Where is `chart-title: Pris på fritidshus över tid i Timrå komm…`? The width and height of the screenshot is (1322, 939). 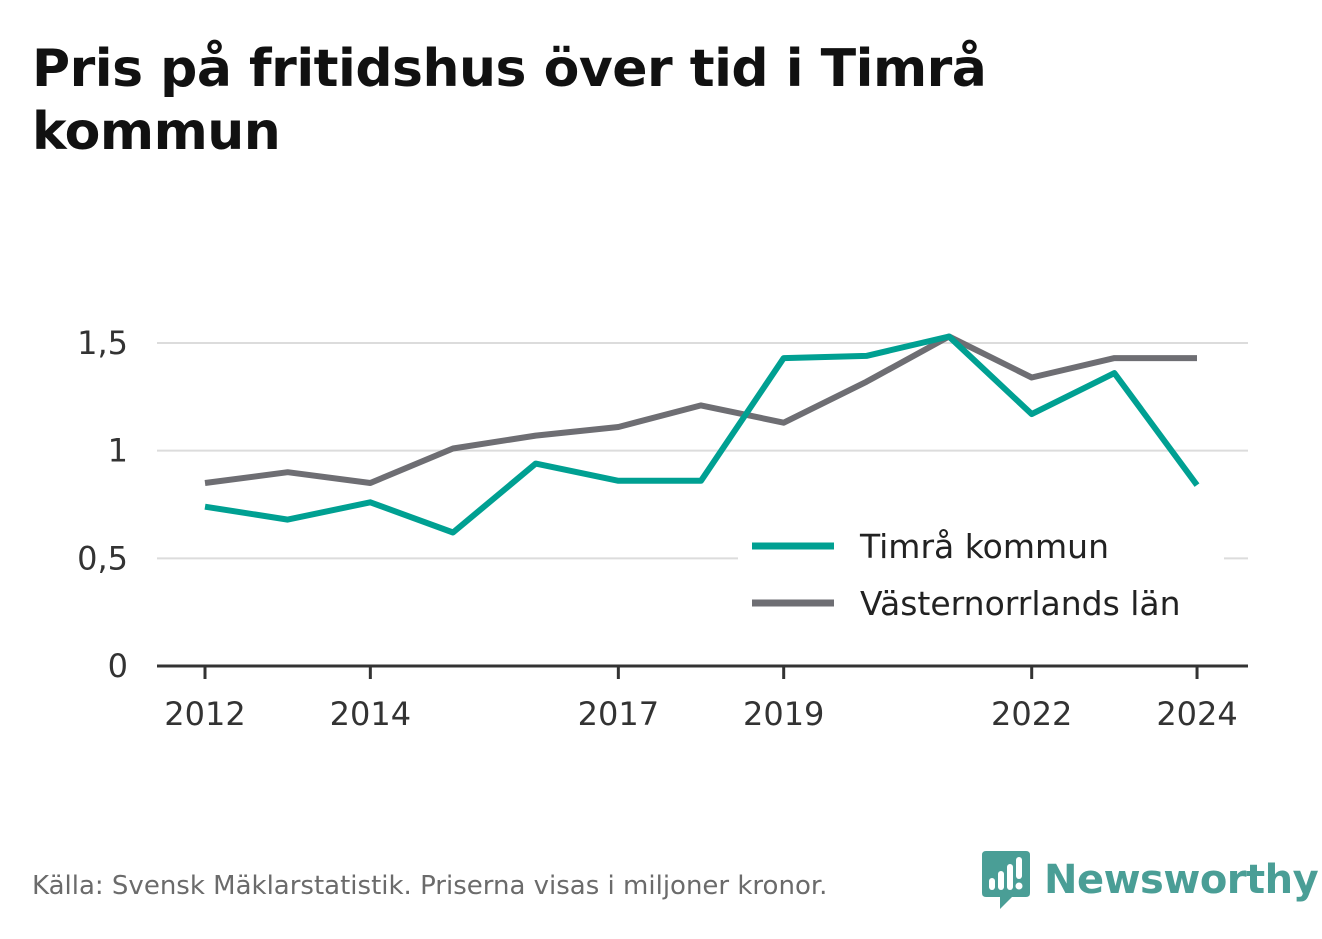 chart-title: Pris på fritidshus över tid i Timrå komm… is located at coordinates (509, 100).